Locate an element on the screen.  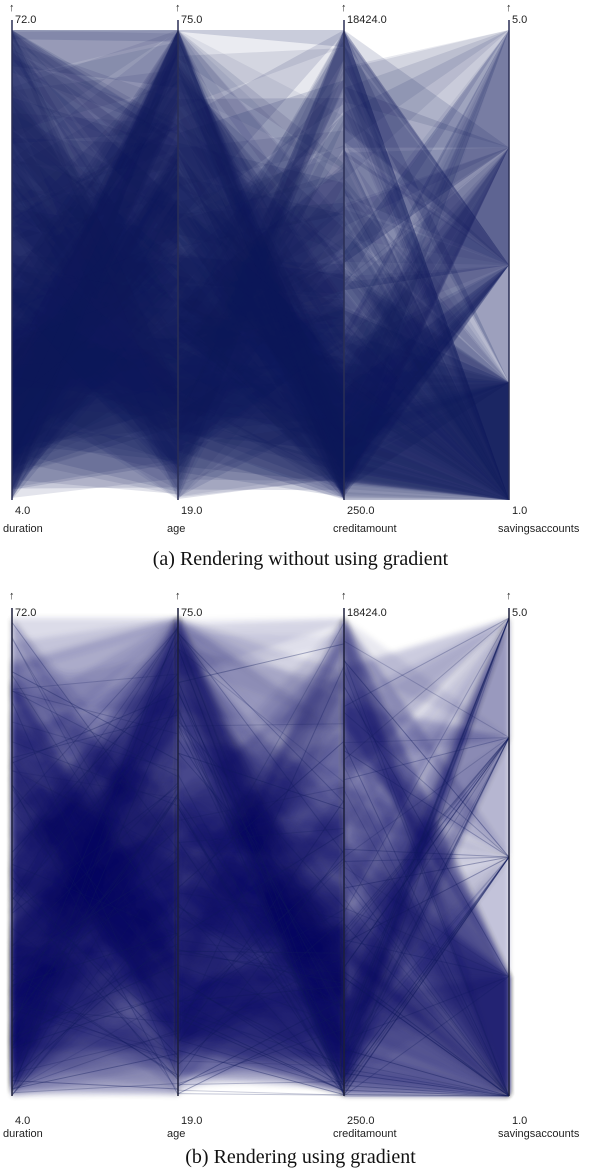
axis-arrow-duration: ↑ is located at coordinates (12, 596).